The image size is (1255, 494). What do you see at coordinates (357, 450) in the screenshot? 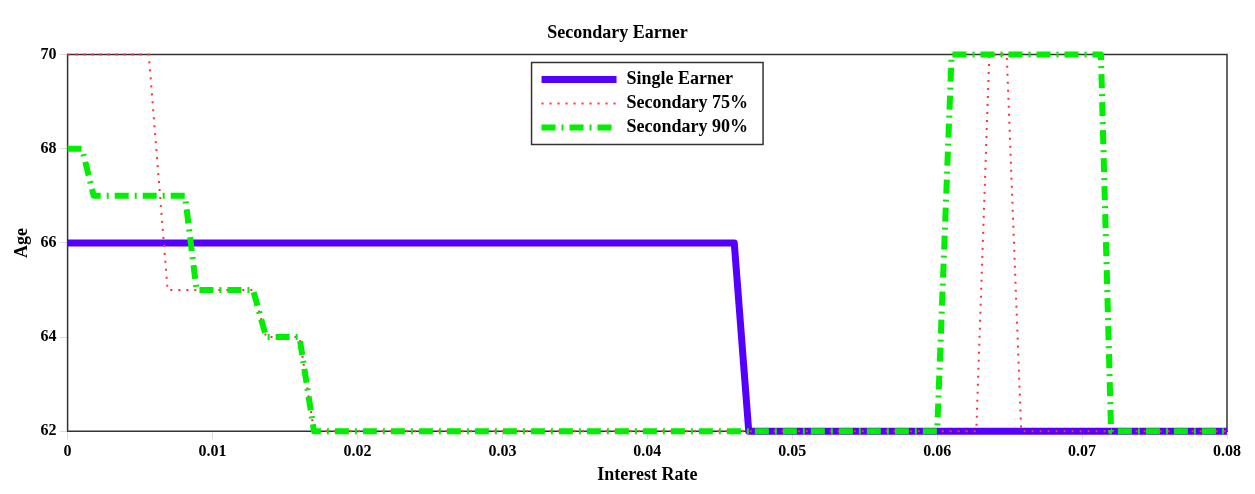
I see `x-tick-label: 0.02` at bounding box center [357, 450].